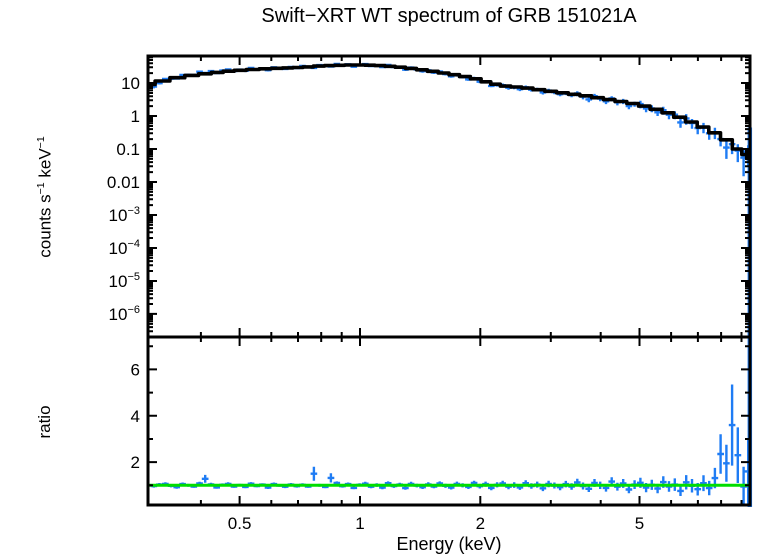 This screenshot has height=556, width=758. What do you see at coordinates (123, 199) in the screenshot?
I see `top-panel-y-tick-labels: 10 1 0.1 0.01 10⁻³ 10⁻⁴ 10⁻⁵ 10⁻⁶` at bounding box center [123, 199].